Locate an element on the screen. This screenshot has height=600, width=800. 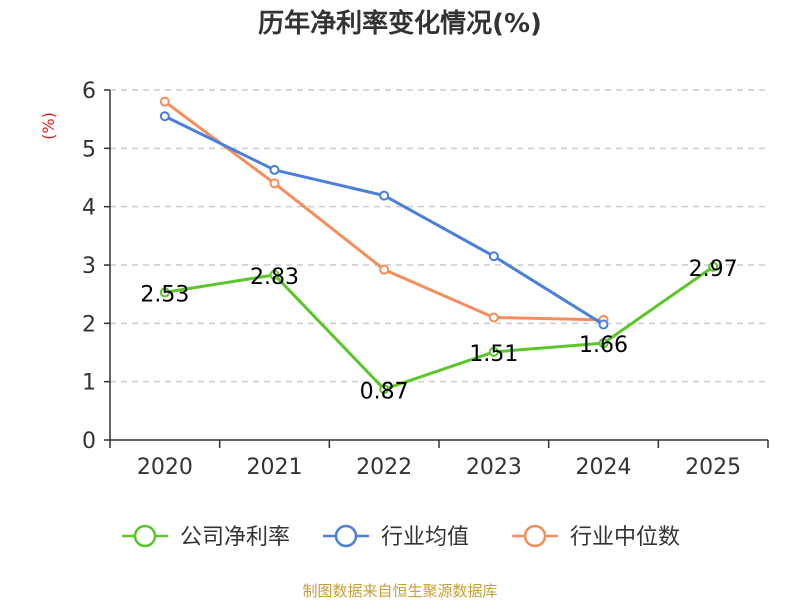
data-label: 2.97 is located at coordinates (713, 269).